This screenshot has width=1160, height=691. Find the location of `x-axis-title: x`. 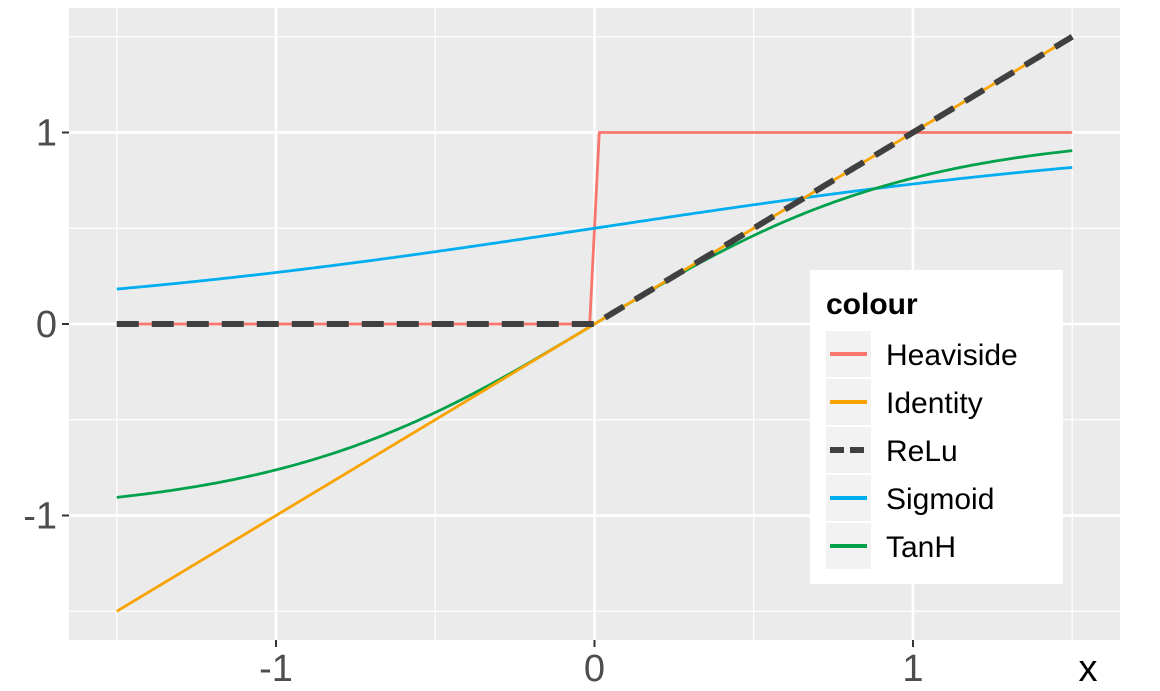

x-axis-title: x is located at coordinates (1088, 669).